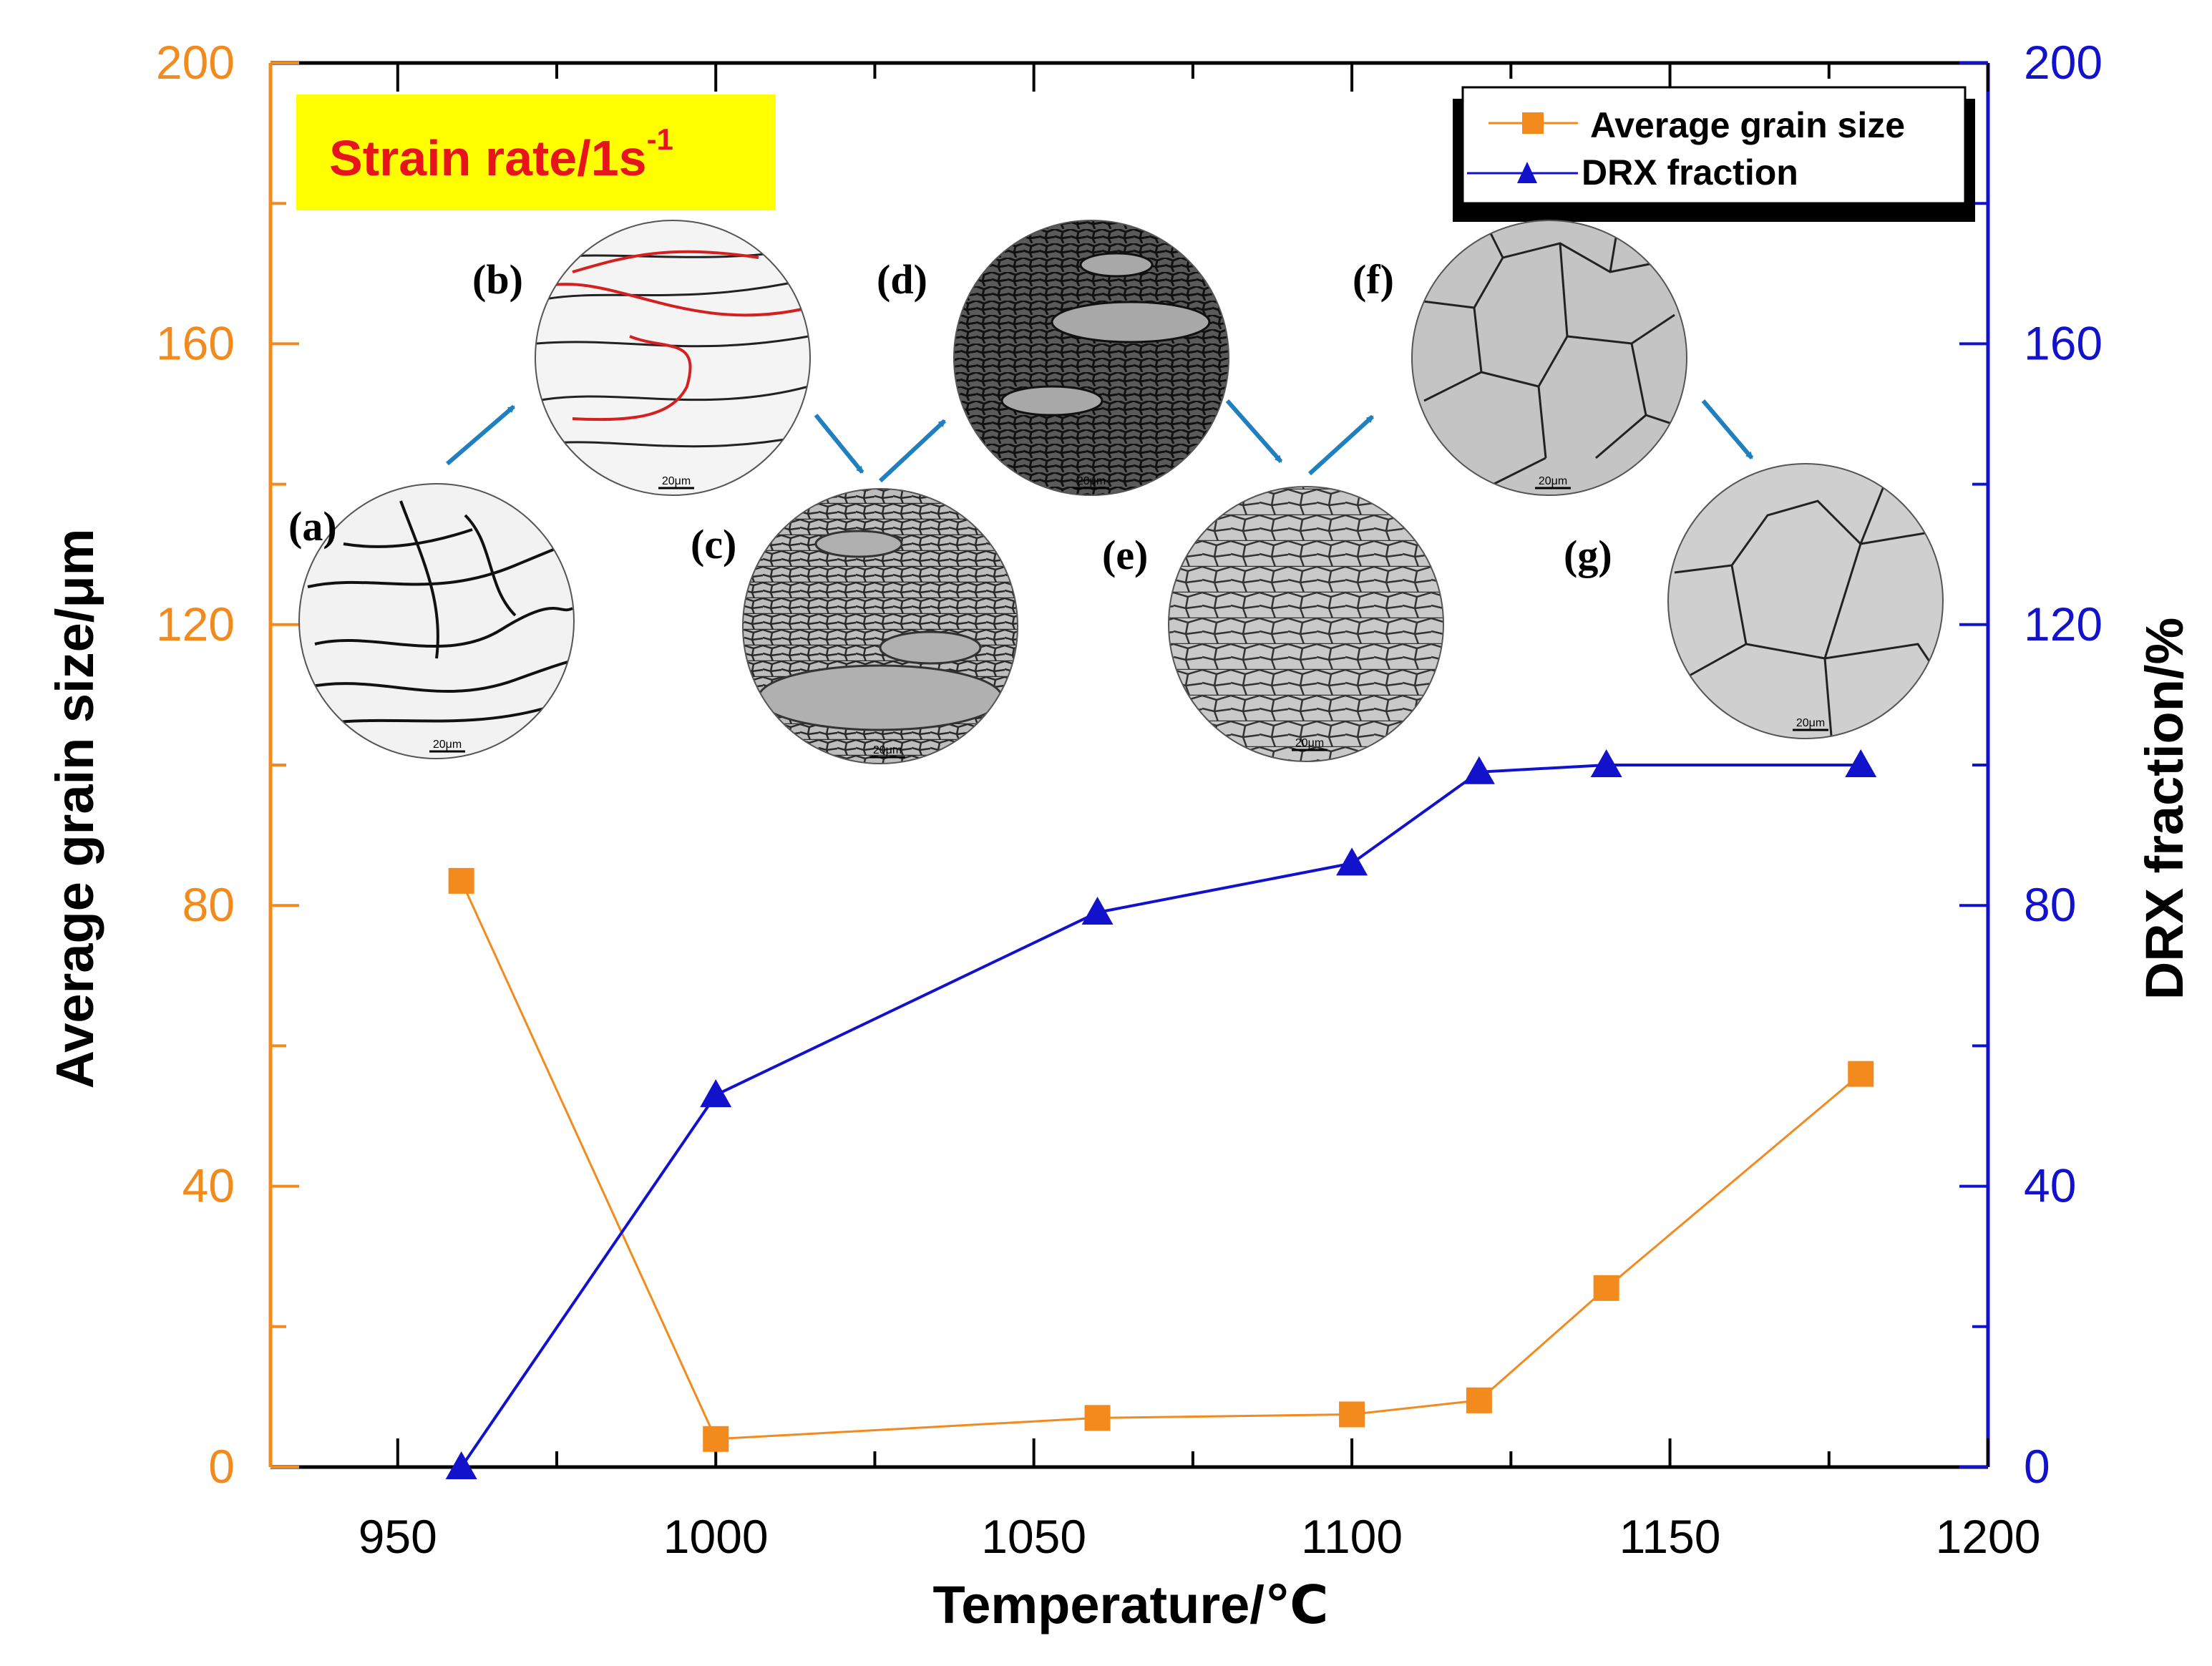 The width and height of the screenshot is (2212, 1666). What do you see at coordinates (1727, 429) in the screenshot?
I see `arrow-f-to-g` at bounding box center [1727, 429].